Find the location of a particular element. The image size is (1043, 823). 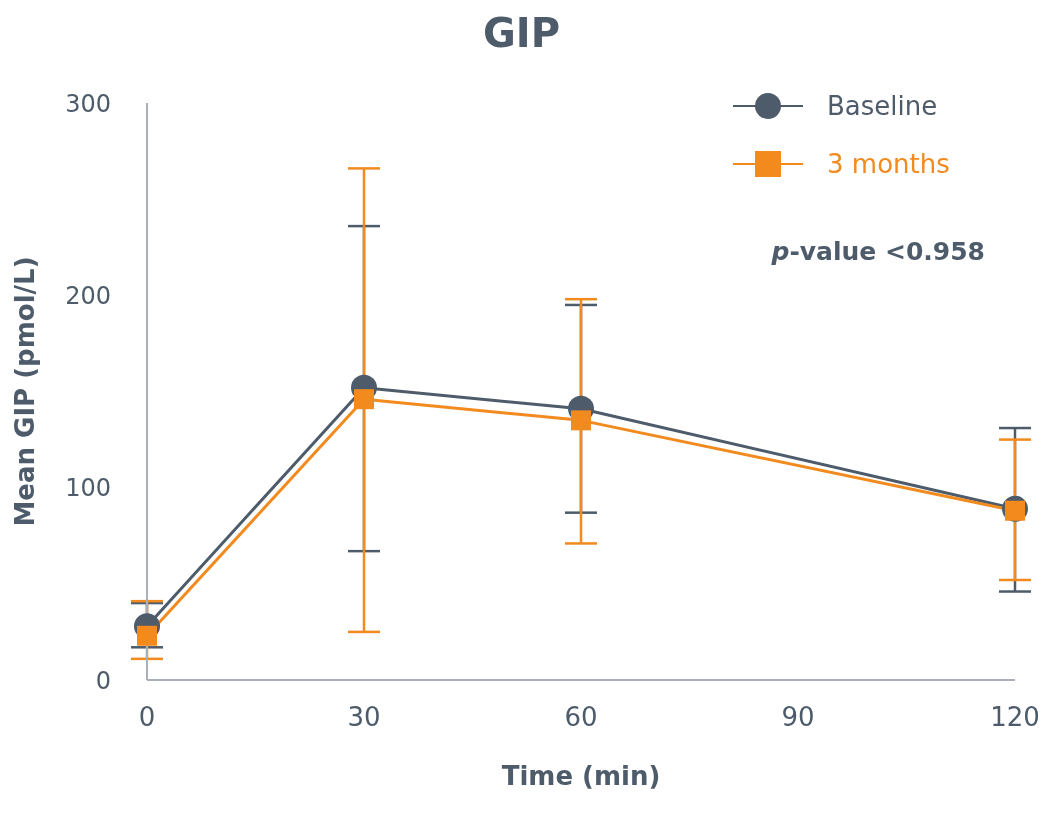

x-axis-title: Time (min) is located at coordinates (581, 776).